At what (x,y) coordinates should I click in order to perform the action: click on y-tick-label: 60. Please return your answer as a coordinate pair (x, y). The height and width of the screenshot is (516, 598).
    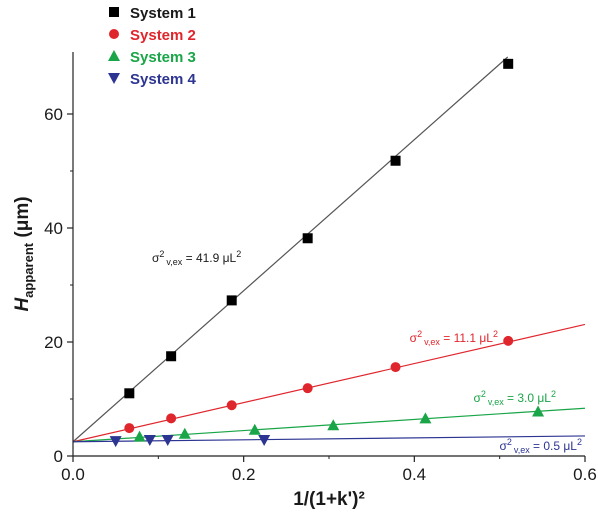
    Looking at the image, I should click on (53, 114).